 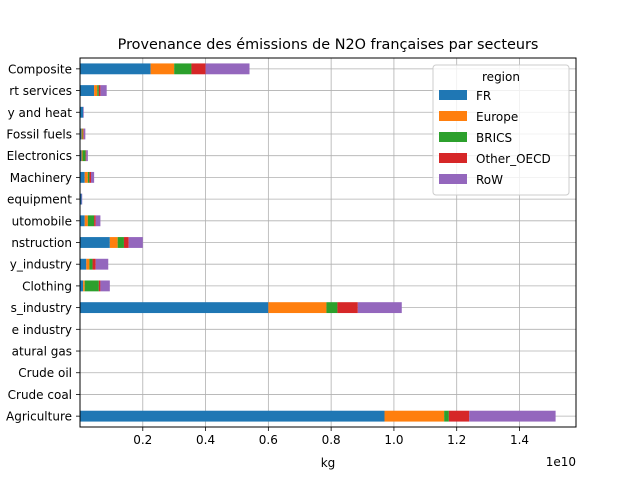 What do you see at coordinates (45, 373) in the screenshot?
I see `y-tick-label-2: Crude oil` at bounding box center [45, 373].